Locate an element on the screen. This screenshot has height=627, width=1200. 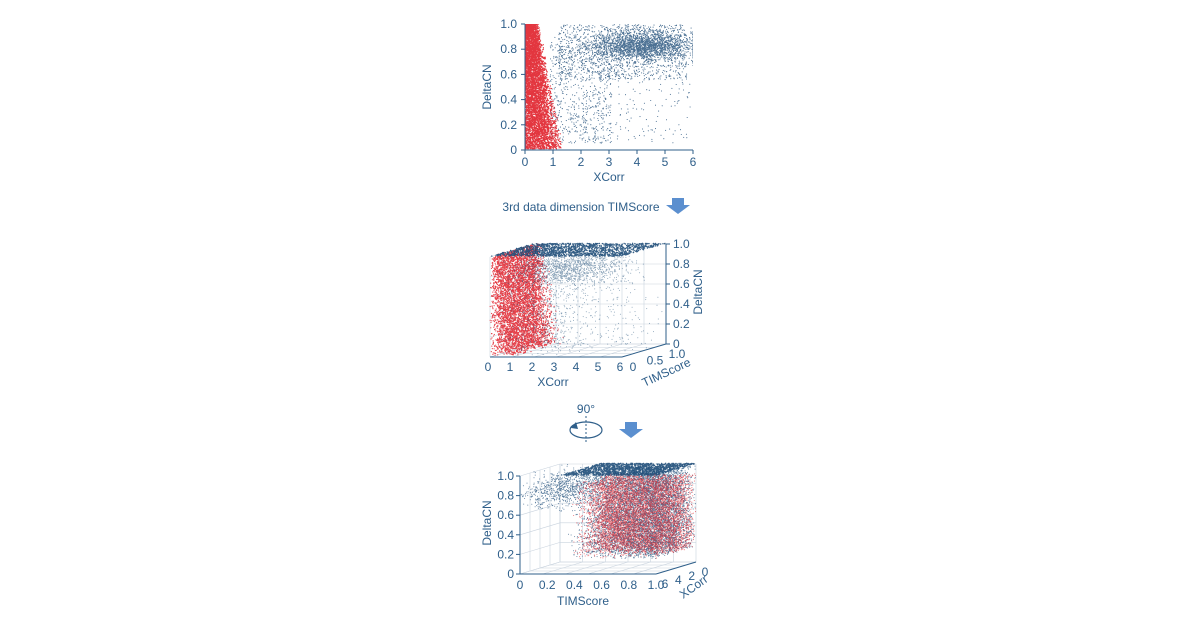
x-axis-ticks: 0 1 2 3 4 5 6 is located at coordinates (609, 159).